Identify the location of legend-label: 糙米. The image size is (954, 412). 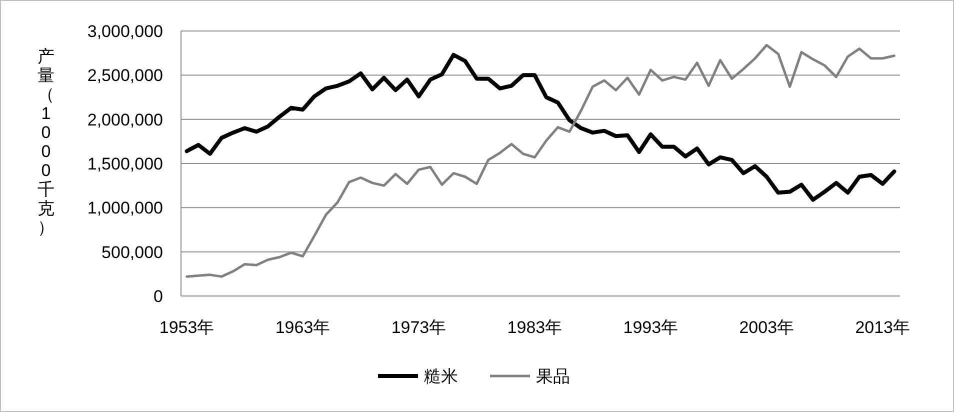
(441, 376).